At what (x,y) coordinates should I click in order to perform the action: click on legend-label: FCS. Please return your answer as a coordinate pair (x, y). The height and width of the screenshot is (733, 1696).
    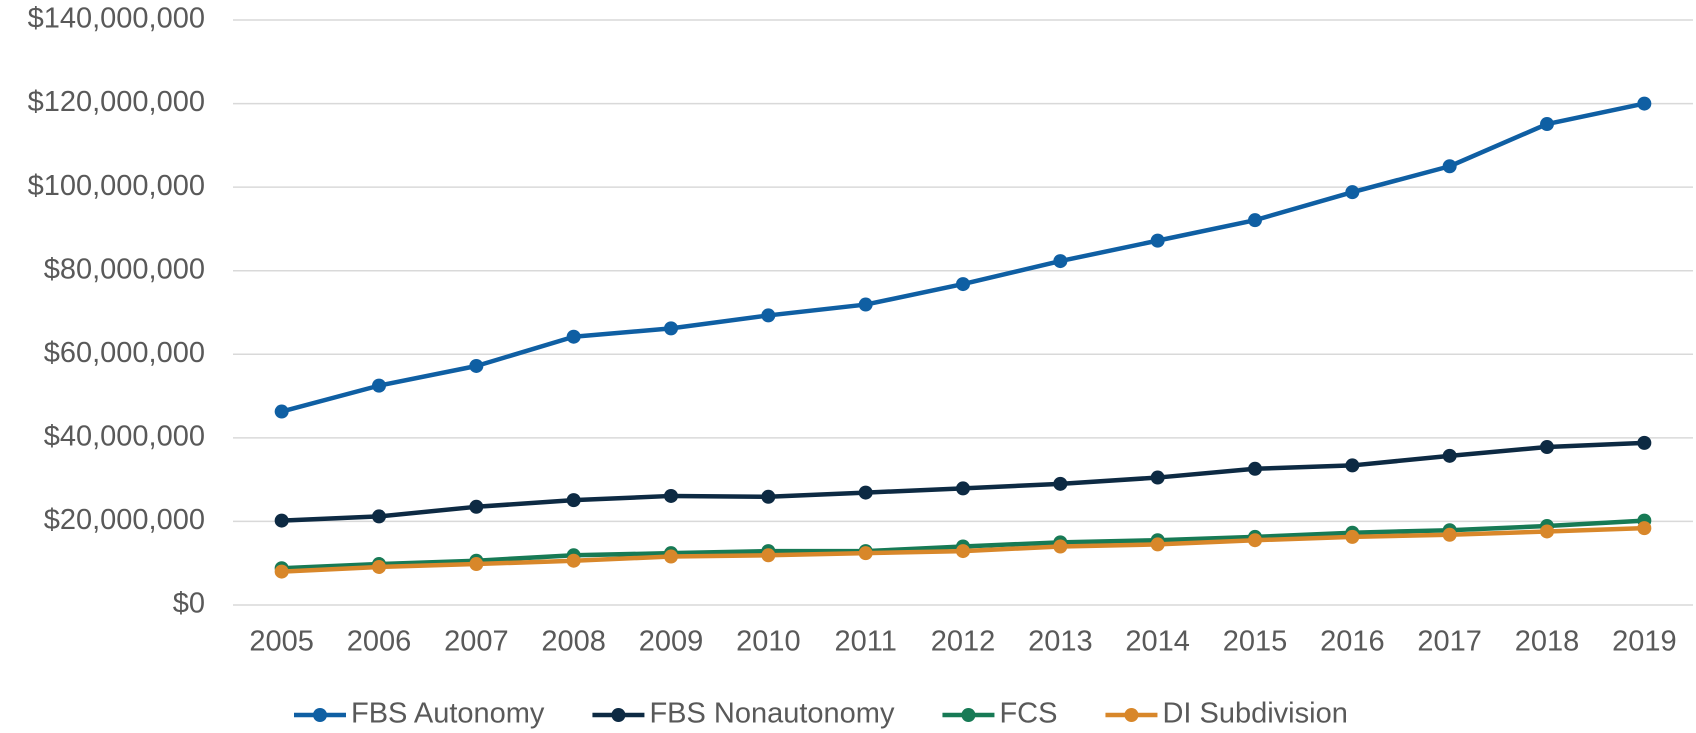
    Looking at the image, I should click on (1028, 714).